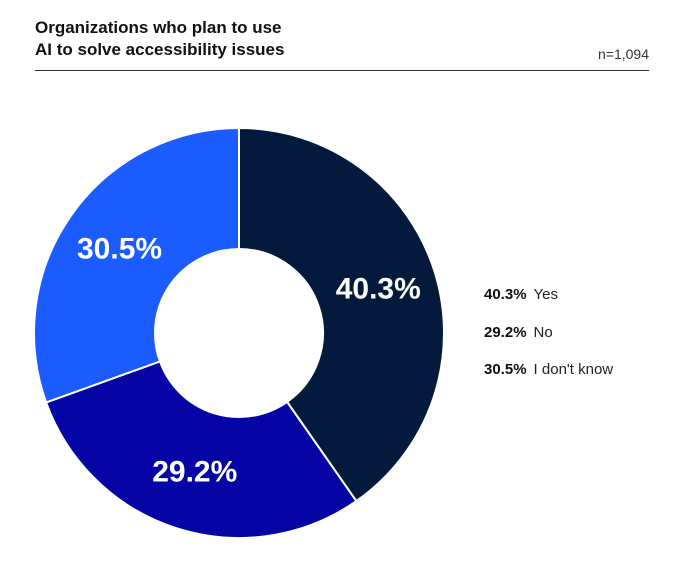 This screenshot has width=697, height=577. What do you see at coordinates (158, 27) in the screenshot?
I see `chart-title-line-1: Organizations who plan to use` at bounding box center [158, 27].